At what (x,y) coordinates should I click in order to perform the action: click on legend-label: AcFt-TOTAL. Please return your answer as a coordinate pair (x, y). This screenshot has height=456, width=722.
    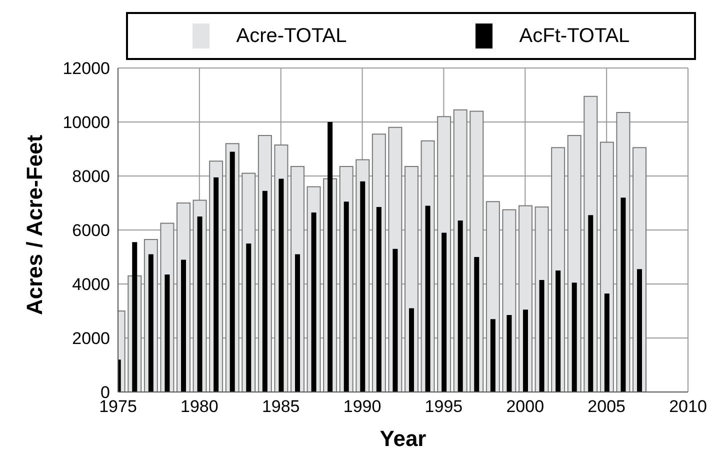
    Looking at the image, I should click on (574, 36).